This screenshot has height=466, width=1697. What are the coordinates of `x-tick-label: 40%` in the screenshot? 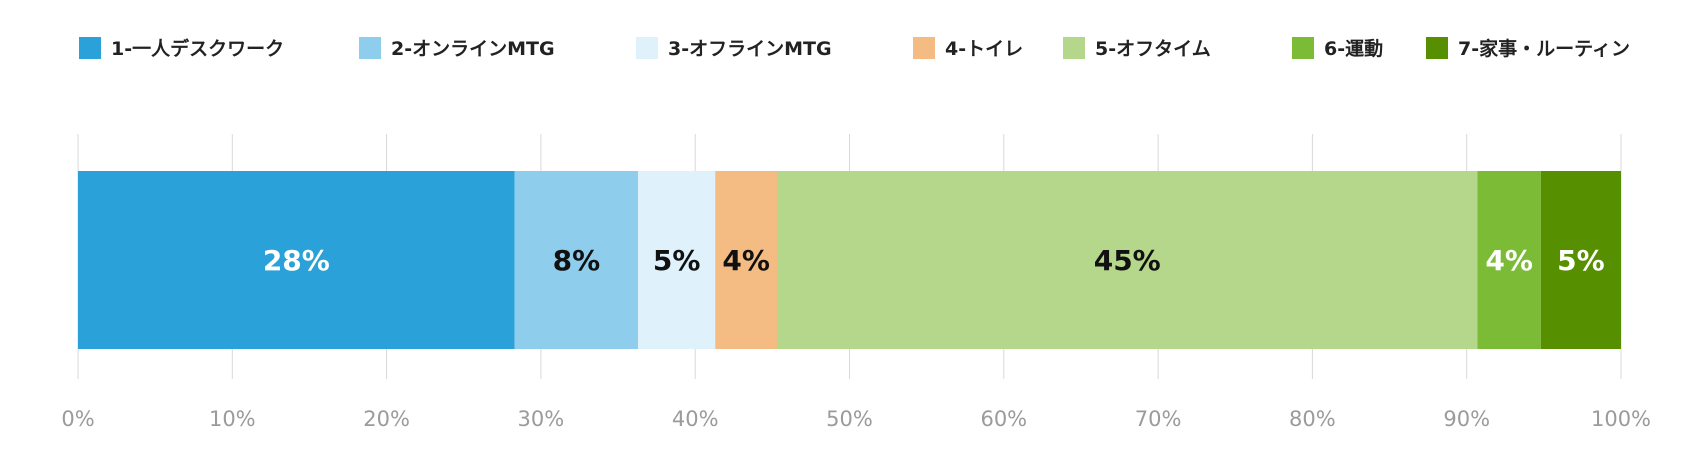 It's located at (695, 419).